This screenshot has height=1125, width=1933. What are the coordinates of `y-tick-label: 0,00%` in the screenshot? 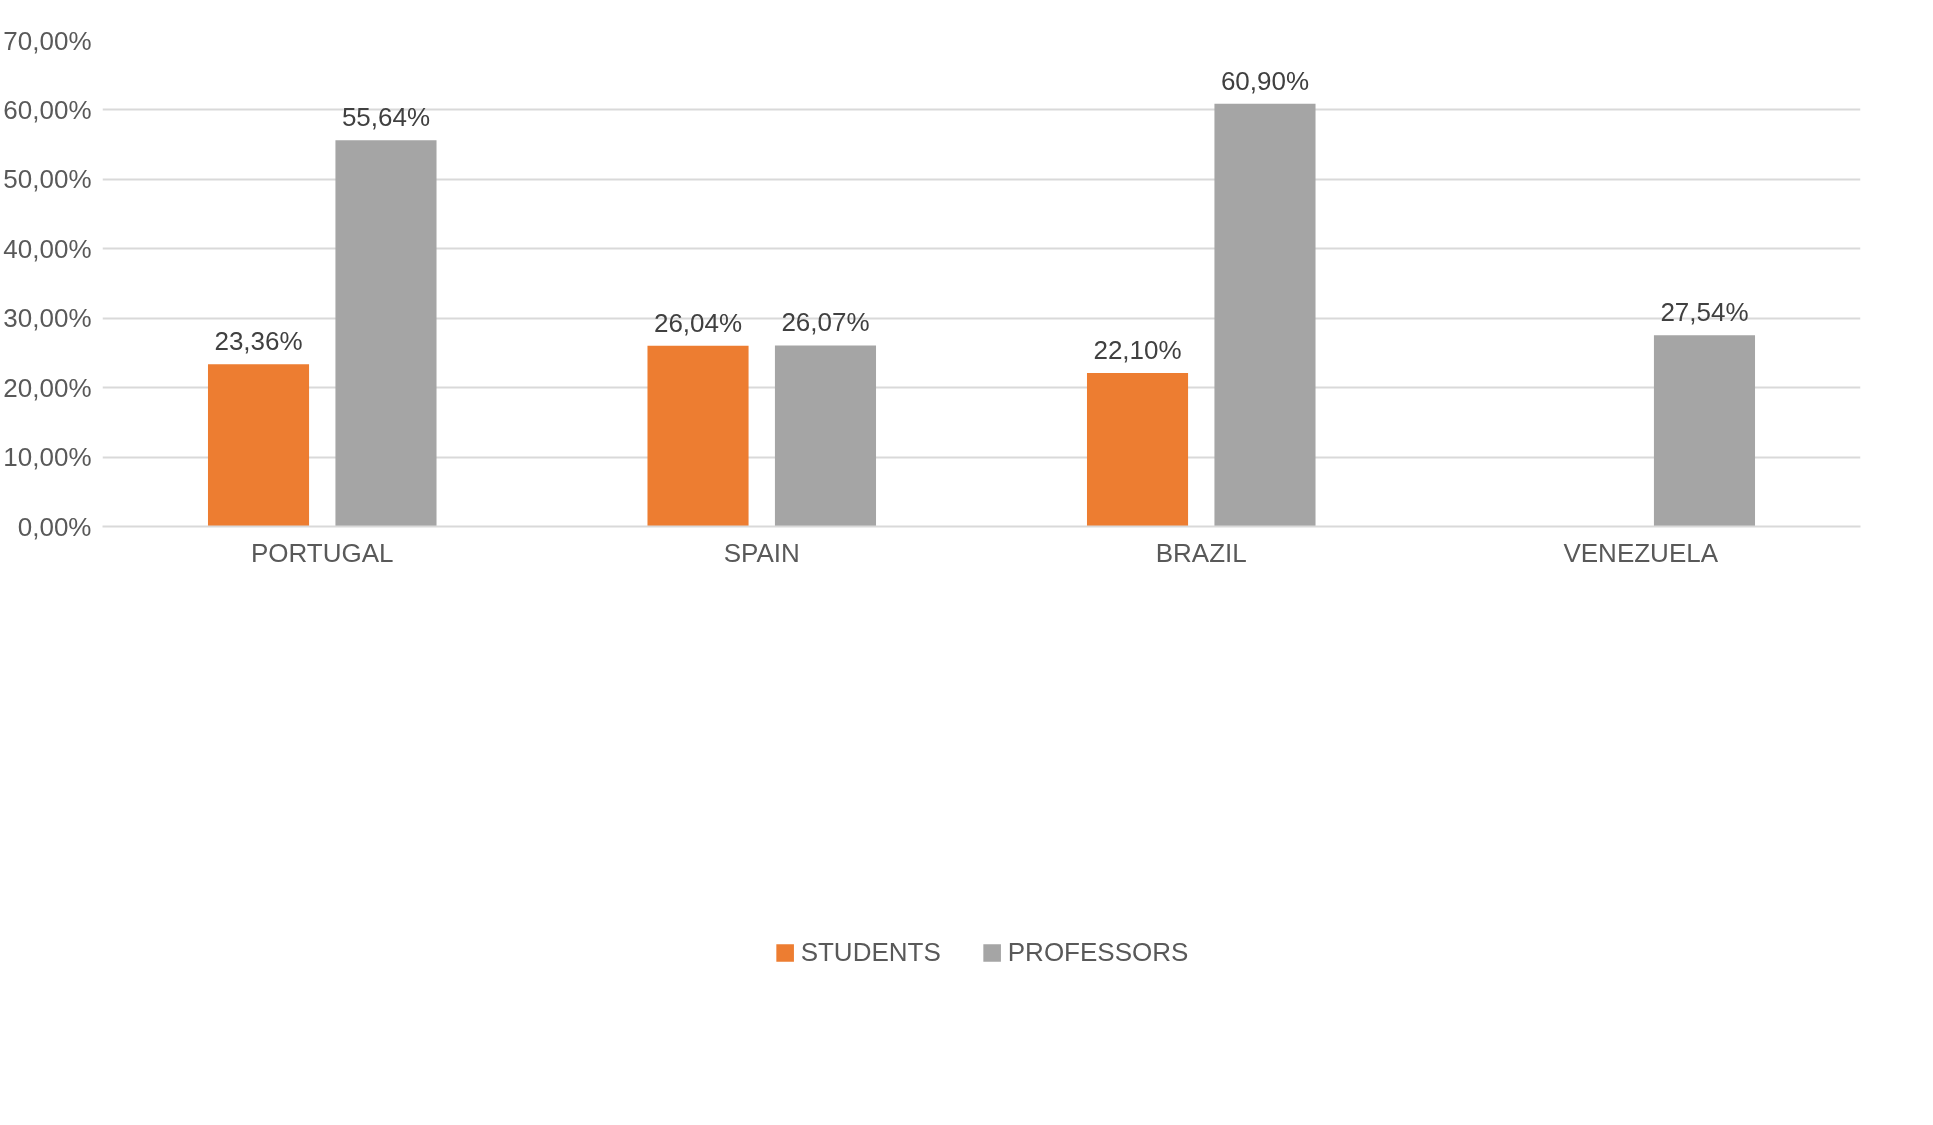 It's located at (54, 526).